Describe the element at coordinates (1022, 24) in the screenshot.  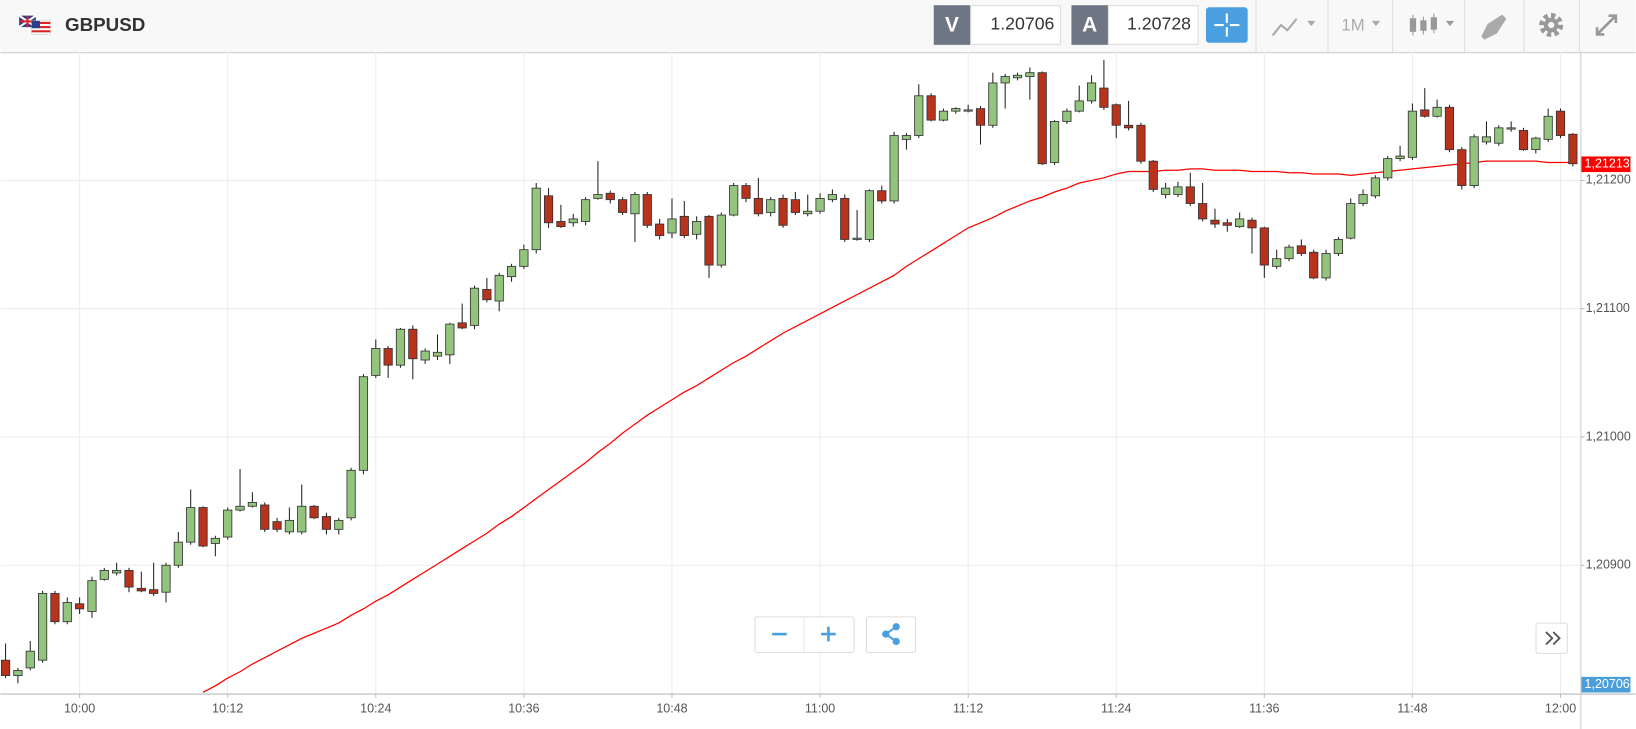
I see `sell-price: 1.20706` at that location.